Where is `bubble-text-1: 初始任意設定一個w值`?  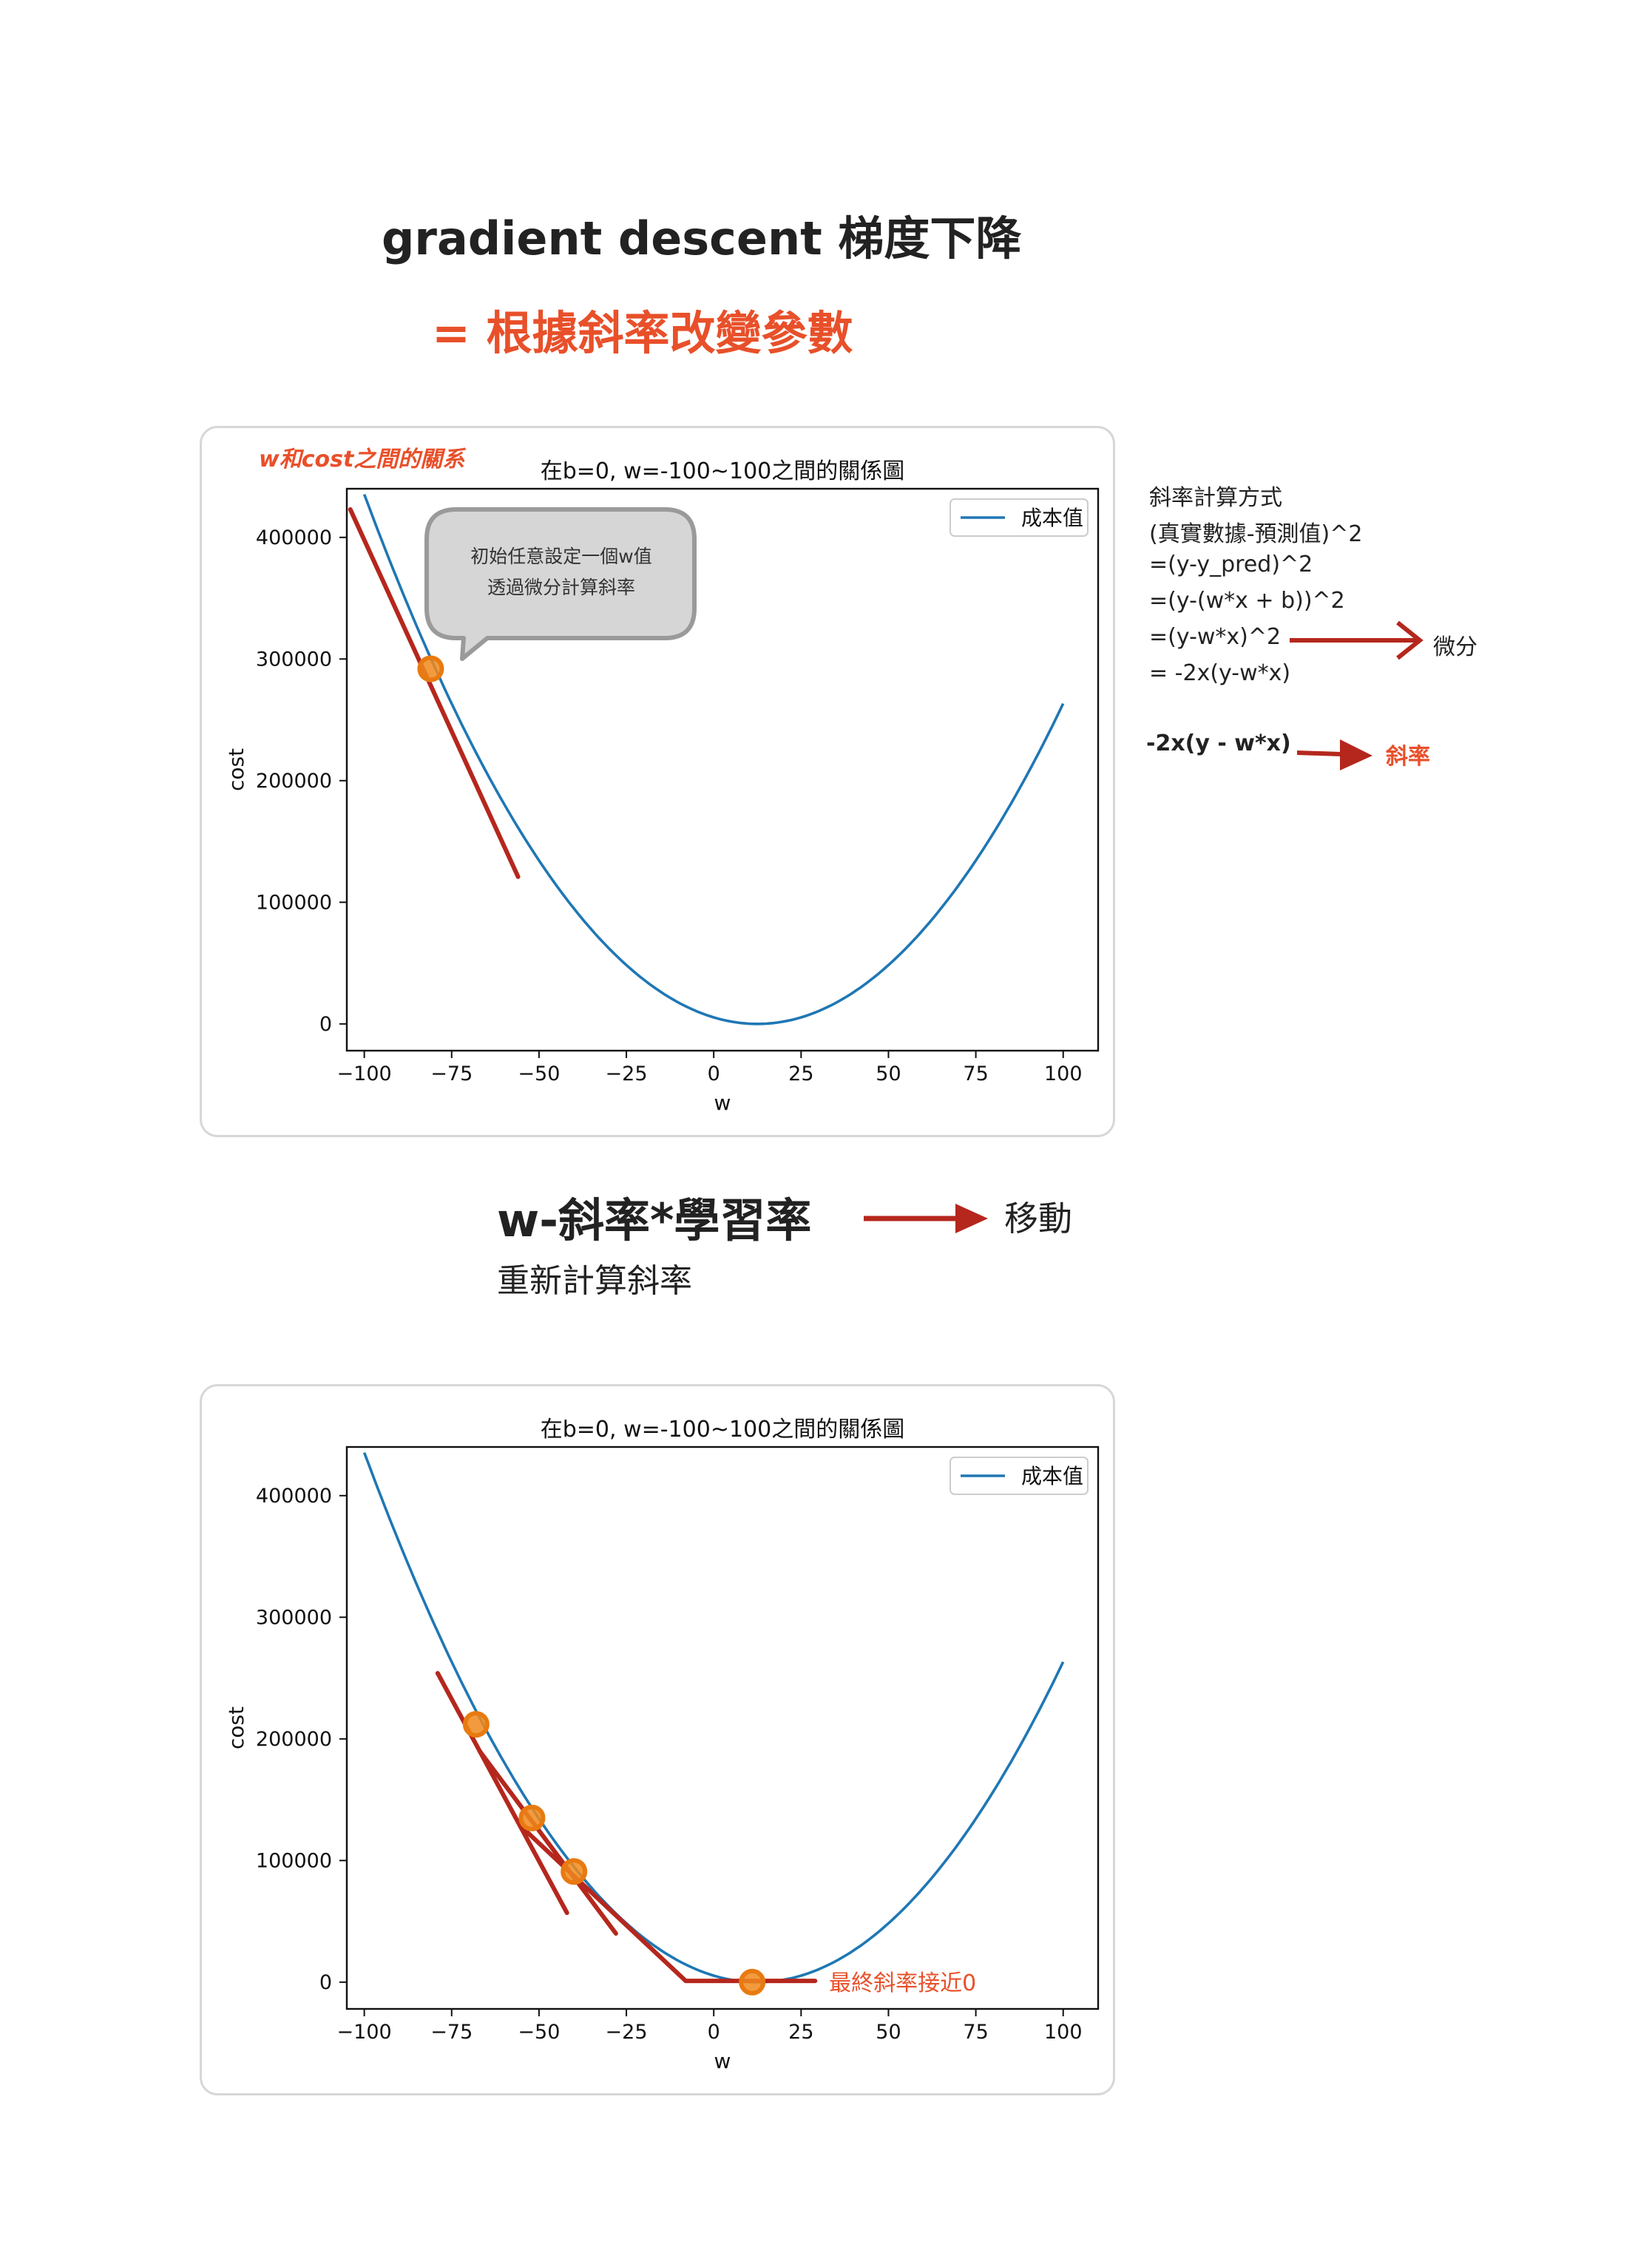
bubble-text-1: 初始任意設定一個w值 is located at coordinates (560, 556).